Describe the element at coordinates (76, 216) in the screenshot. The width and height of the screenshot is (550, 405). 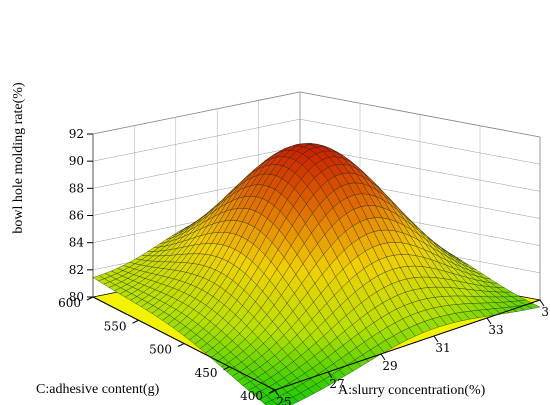
I see `z-tick-label: 86` at that location.